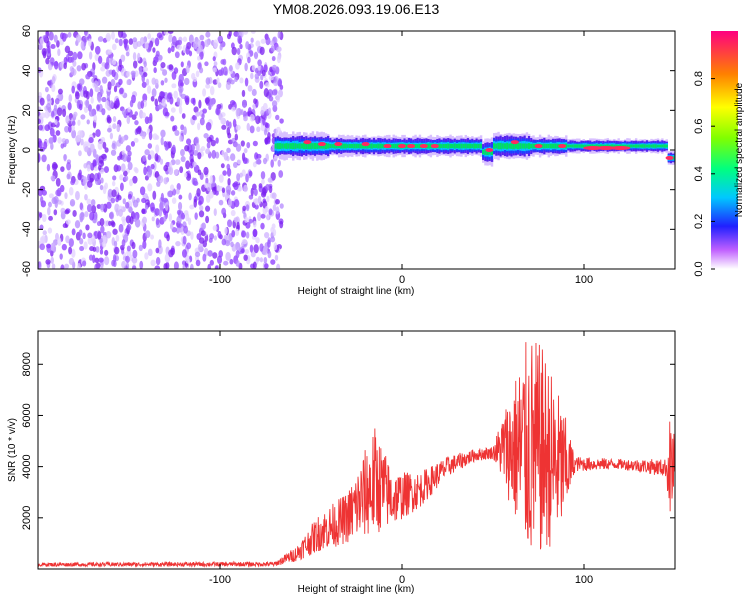  What do you see at coordinates (387, 146) in the screenshot?
I see `spectrogram-peak` at bounding box center [387, 146].